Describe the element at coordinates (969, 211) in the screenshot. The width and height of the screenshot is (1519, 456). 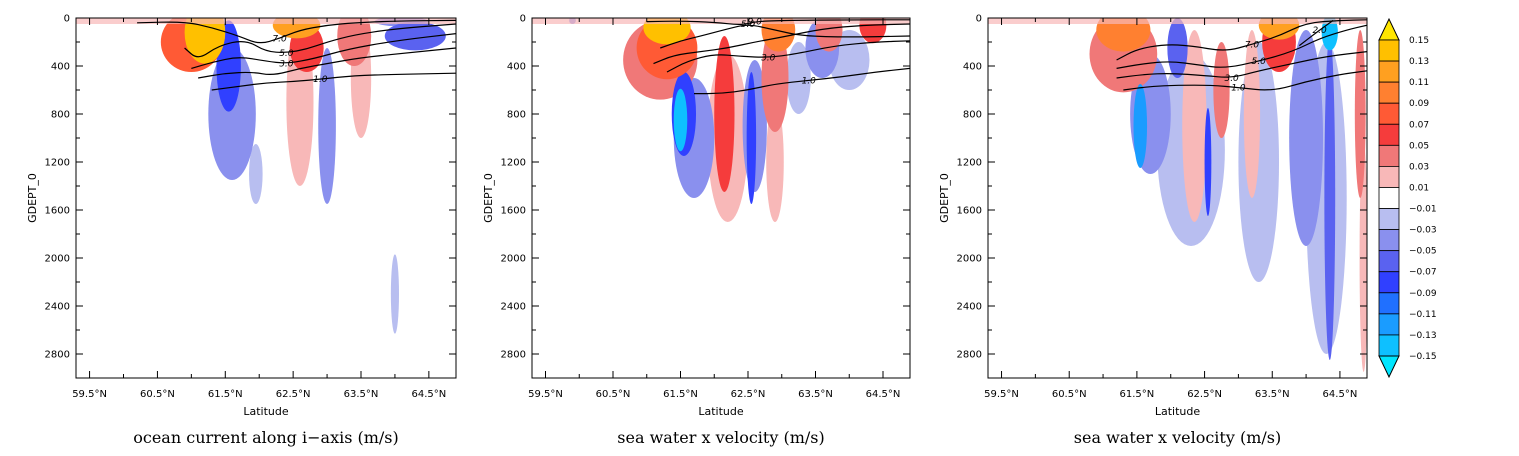
I see `y-tick-label: 1600` at that location.